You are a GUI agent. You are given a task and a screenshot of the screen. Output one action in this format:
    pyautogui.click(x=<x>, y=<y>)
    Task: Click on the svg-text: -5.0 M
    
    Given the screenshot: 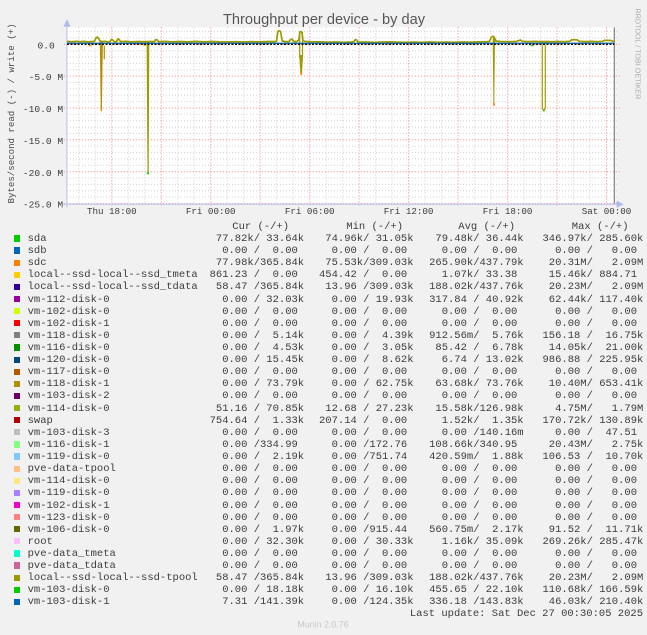 What is the action you would take?
    pyautogui.click(x=46, y=77)
    